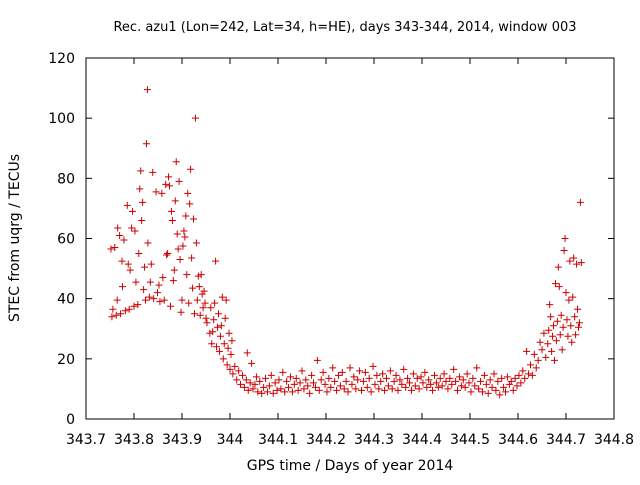 The height and width of the screenshot is (485, 640). I want to click on y-tick-label: 100, so click(61, 119).